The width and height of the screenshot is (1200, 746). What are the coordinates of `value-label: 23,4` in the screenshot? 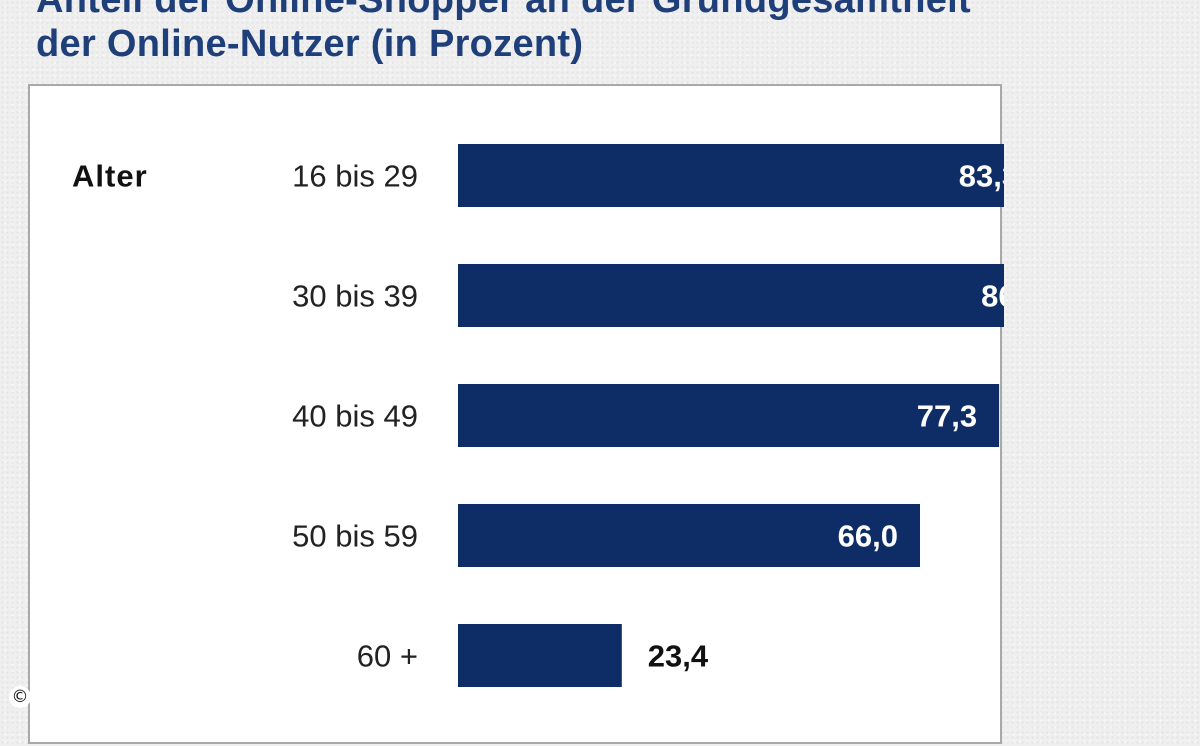 It's located at (678, 656).